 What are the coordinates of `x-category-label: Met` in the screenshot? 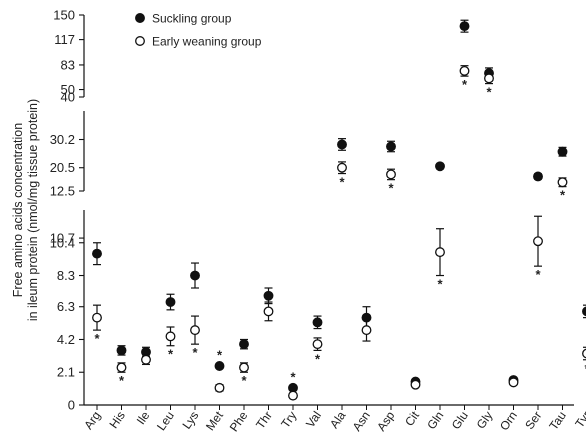 It's located at (214, 420).